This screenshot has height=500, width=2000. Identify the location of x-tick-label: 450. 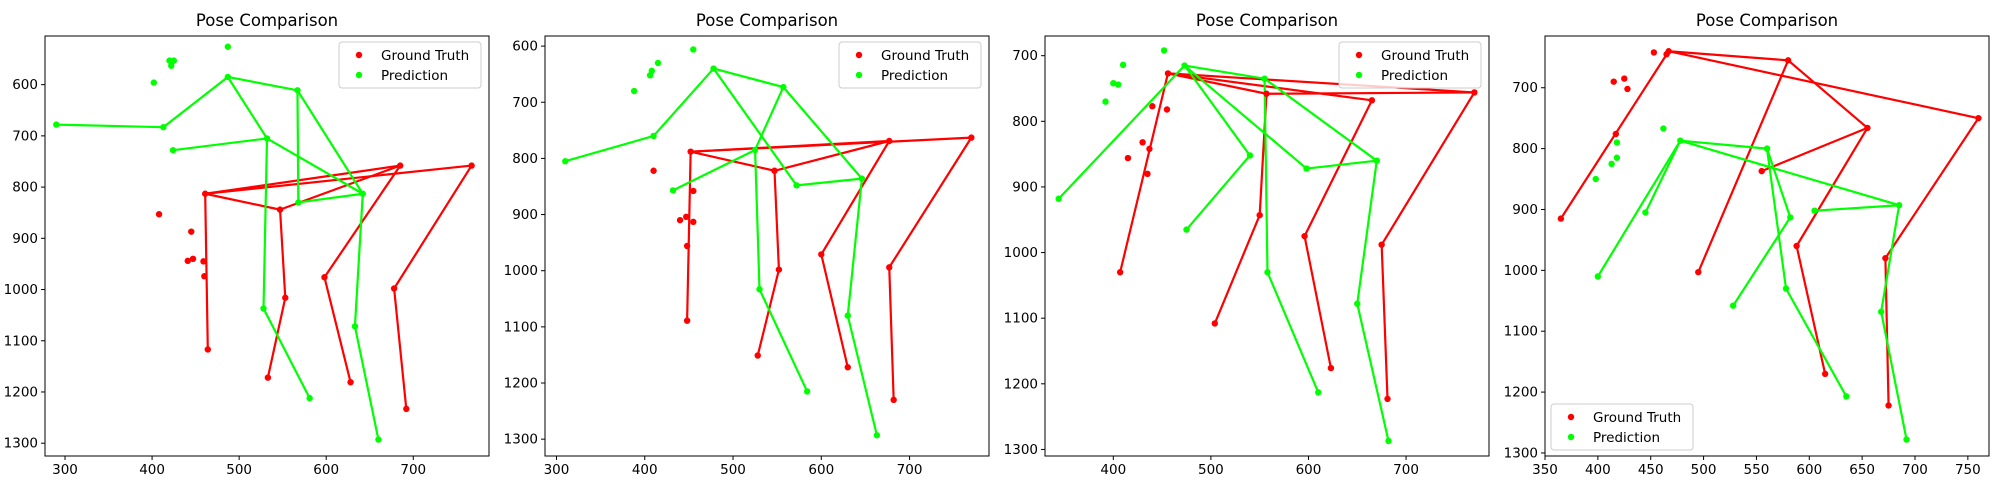
(1651, 470).